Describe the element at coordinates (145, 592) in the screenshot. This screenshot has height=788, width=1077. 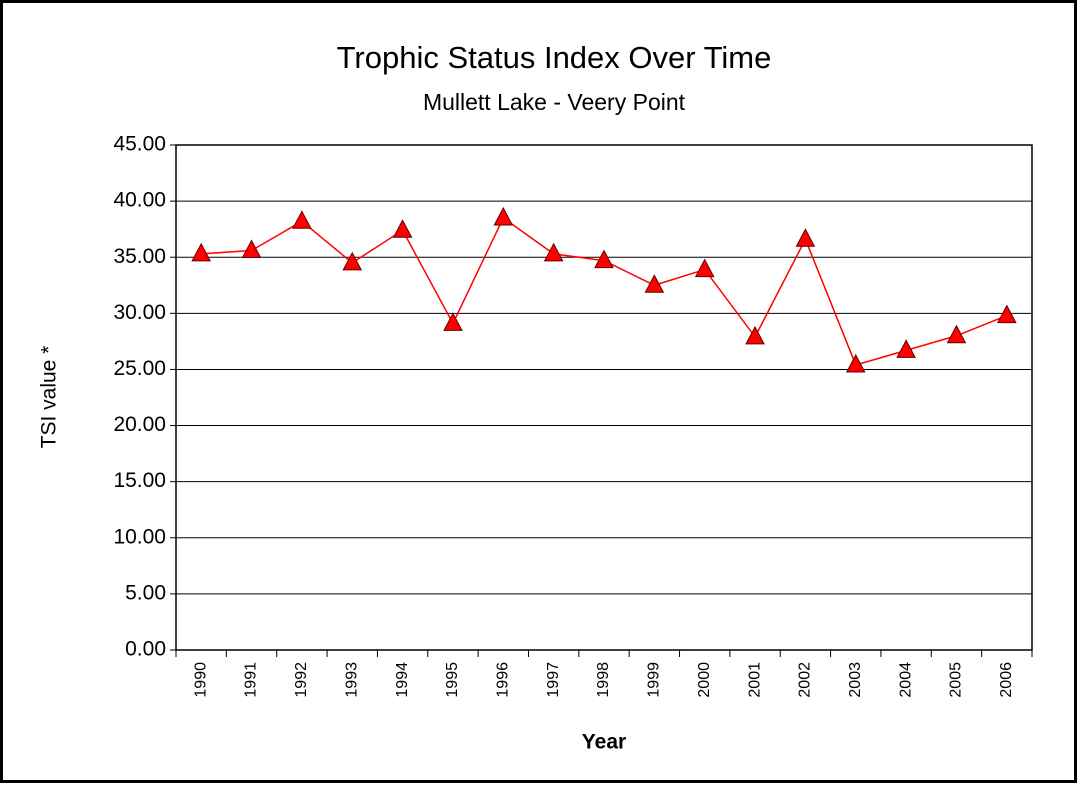
I see `y-tick-label: 5.00` at that location.